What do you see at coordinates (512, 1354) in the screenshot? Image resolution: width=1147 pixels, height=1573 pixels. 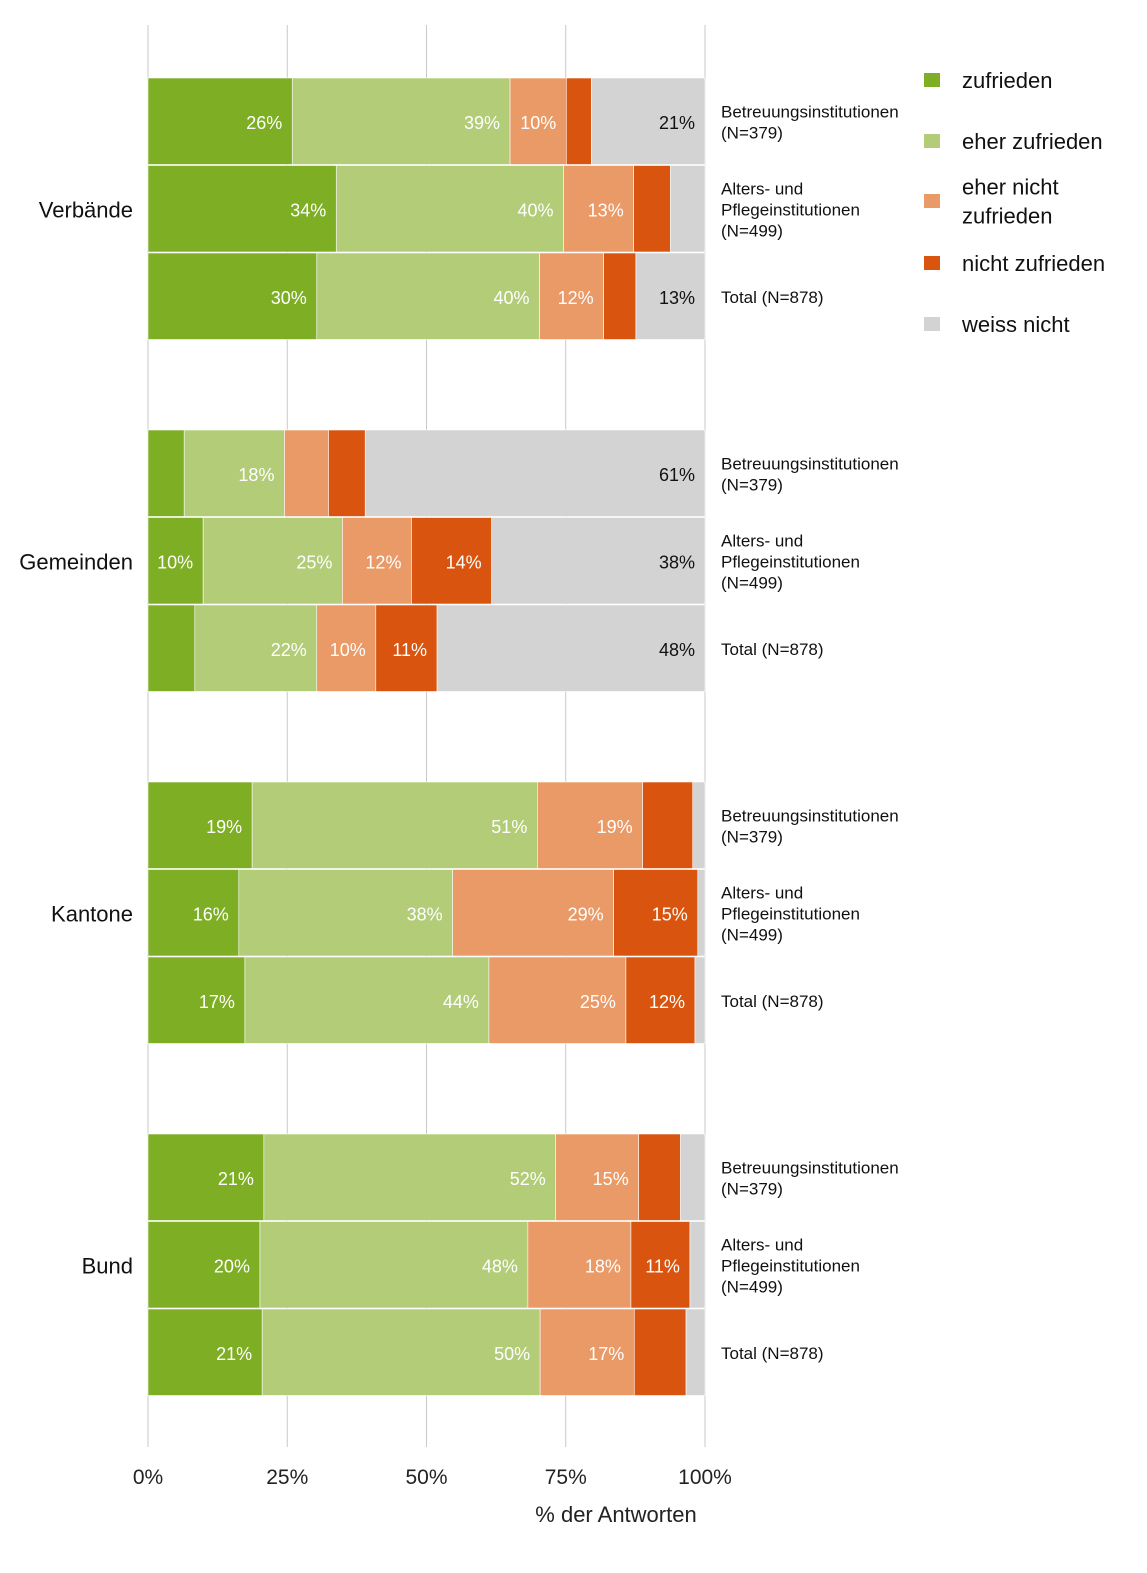 I see `data-label: 50%` at bounding box center [512, 1354].